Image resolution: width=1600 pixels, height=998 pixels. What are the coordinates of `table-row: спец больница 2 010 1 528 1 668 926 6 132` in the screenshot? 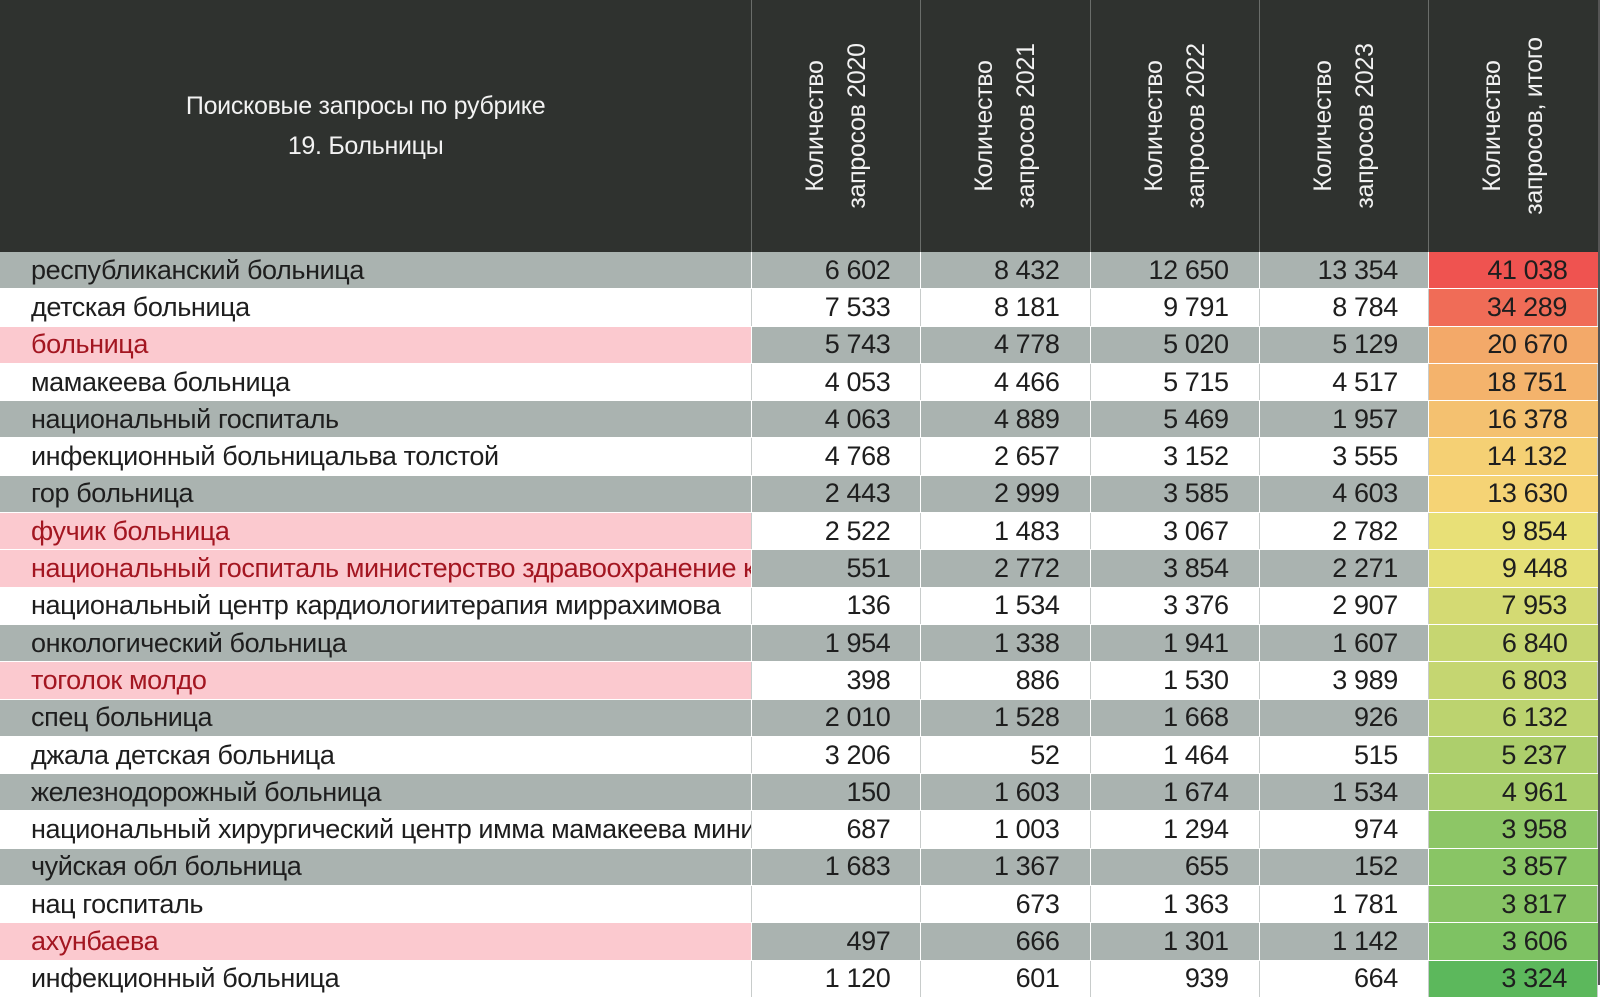 It's located at (799, 718).